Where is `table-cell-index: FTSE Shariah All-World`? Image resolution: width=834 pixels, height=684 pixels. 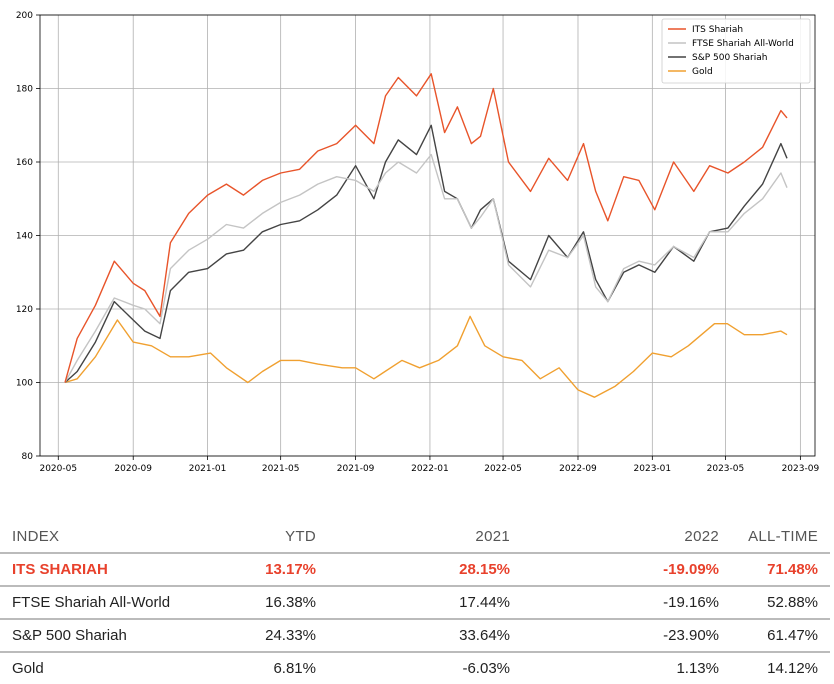 table-cell-index: FTSE Shariah All-World is located at coordinates (112, 603).